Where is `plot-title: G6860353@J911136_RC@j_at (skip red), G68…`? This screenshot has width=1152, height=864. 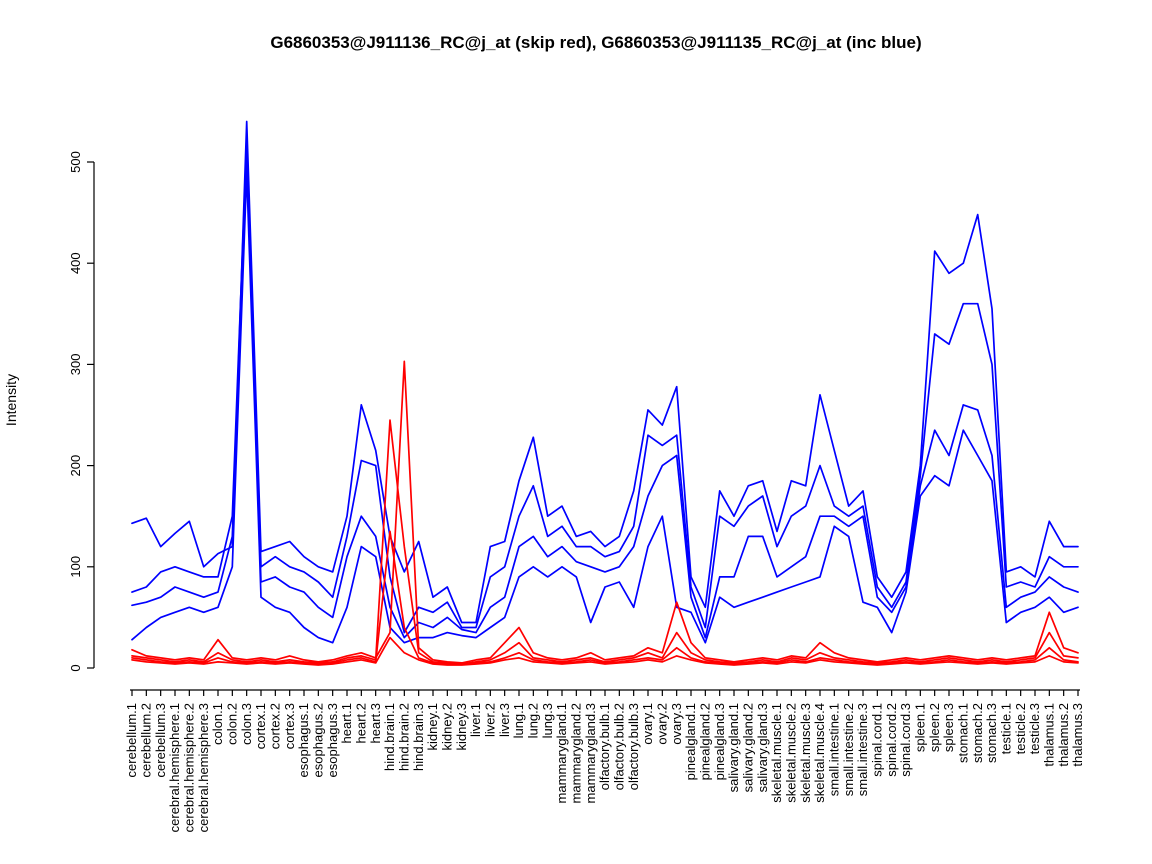
plot-title: G6860353@J911136_RC@j_at (skip red), G68… is located at coordinates (595, 42).